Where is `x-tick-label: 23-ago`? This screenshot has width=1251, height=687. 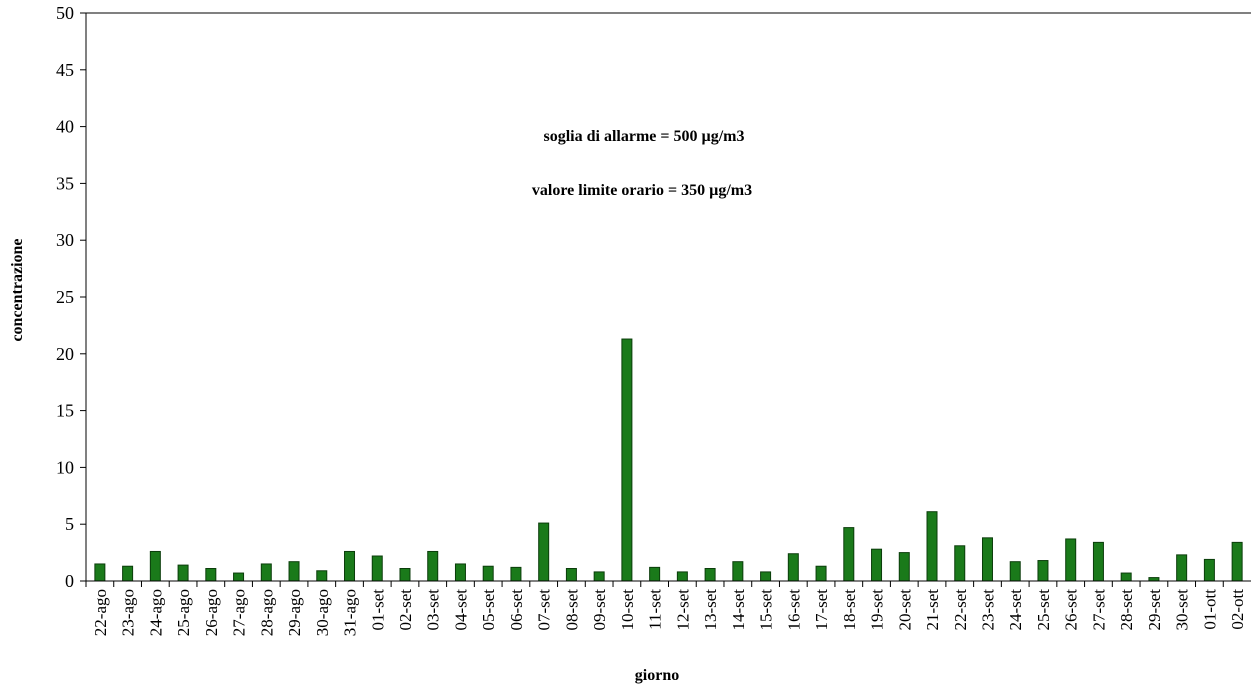
x-tick-label: 23-ago is located at coordinates (128, 612).